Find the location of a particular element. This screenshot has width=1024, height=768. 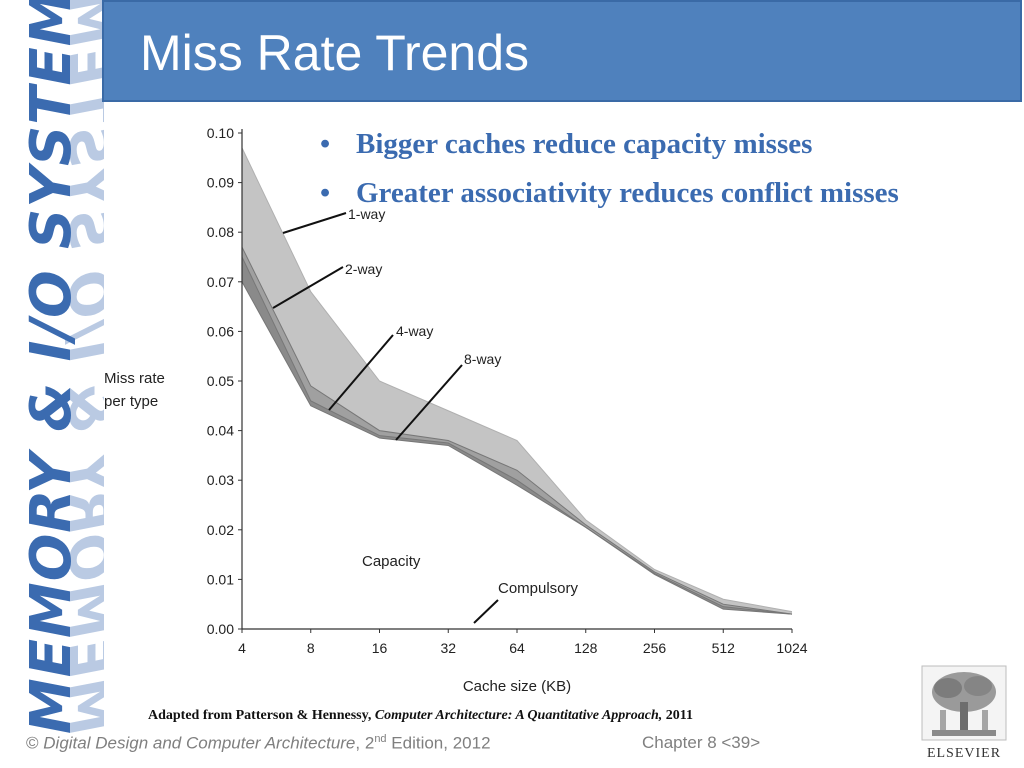

leader-8-way is located at coordinates (429, 402).